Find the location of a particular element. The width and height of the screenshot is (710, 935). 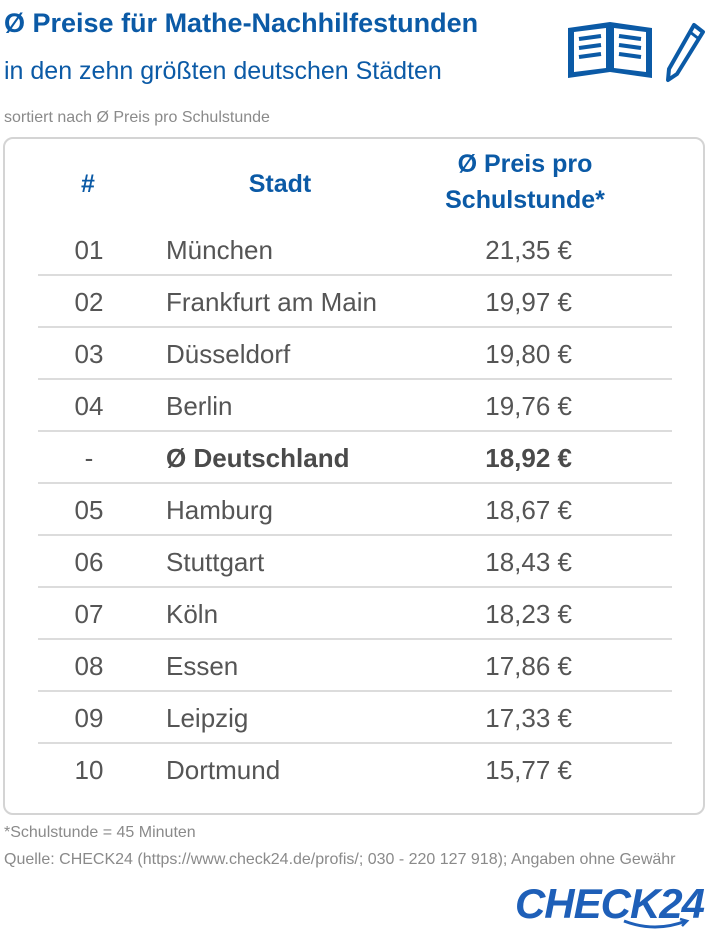

pencil-icon is located at coordinates (685, 52).